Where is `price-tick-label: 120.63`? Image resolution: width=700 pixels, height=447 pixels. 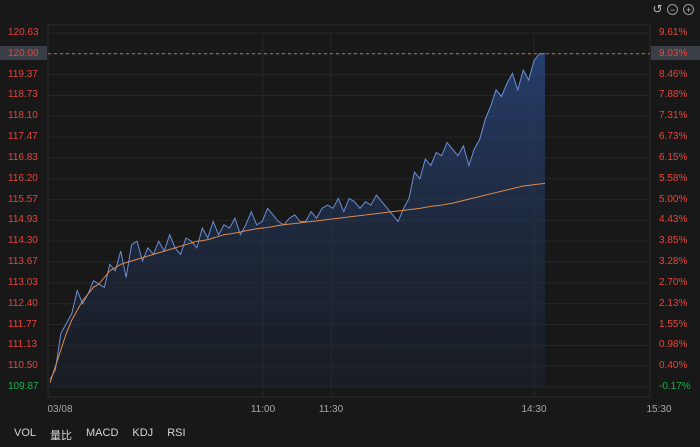
price-tick-label: 120.63 is located at coordinates (23, 32).